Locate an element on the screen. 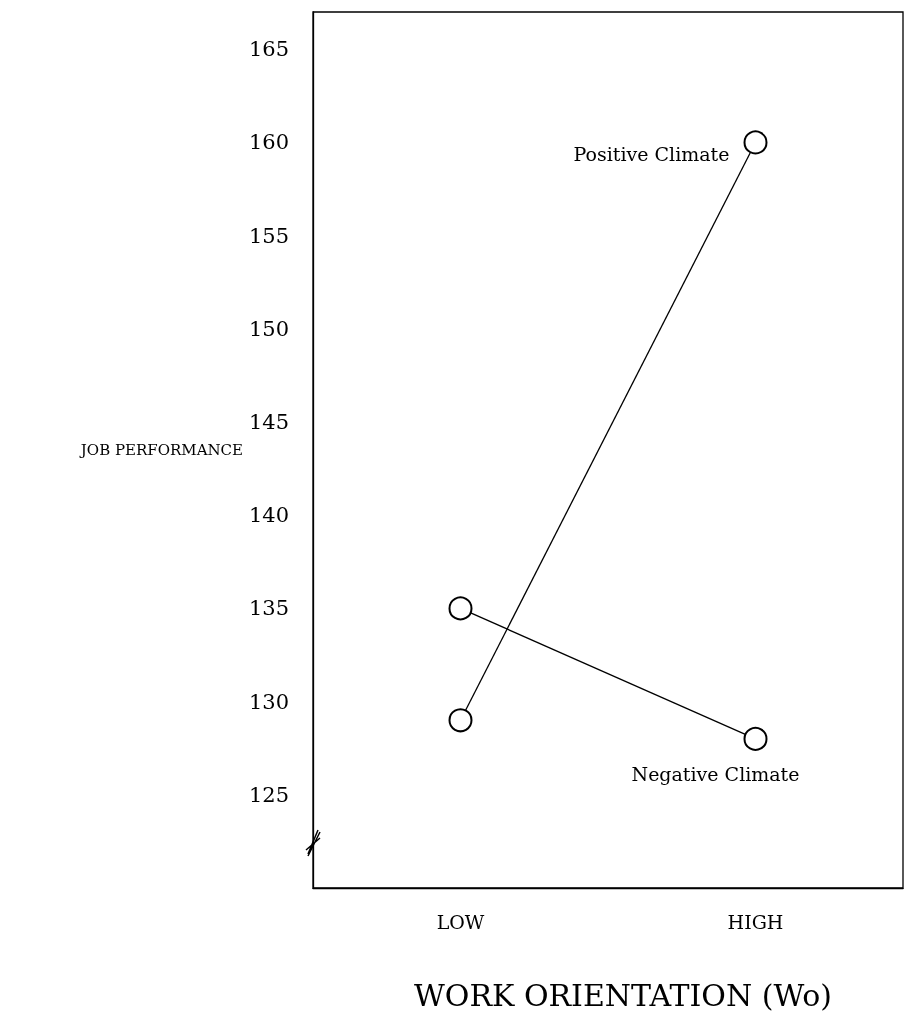 This screenshot has height=1015, width=905. text: Negative Climate is located at coordinates (715, 774).